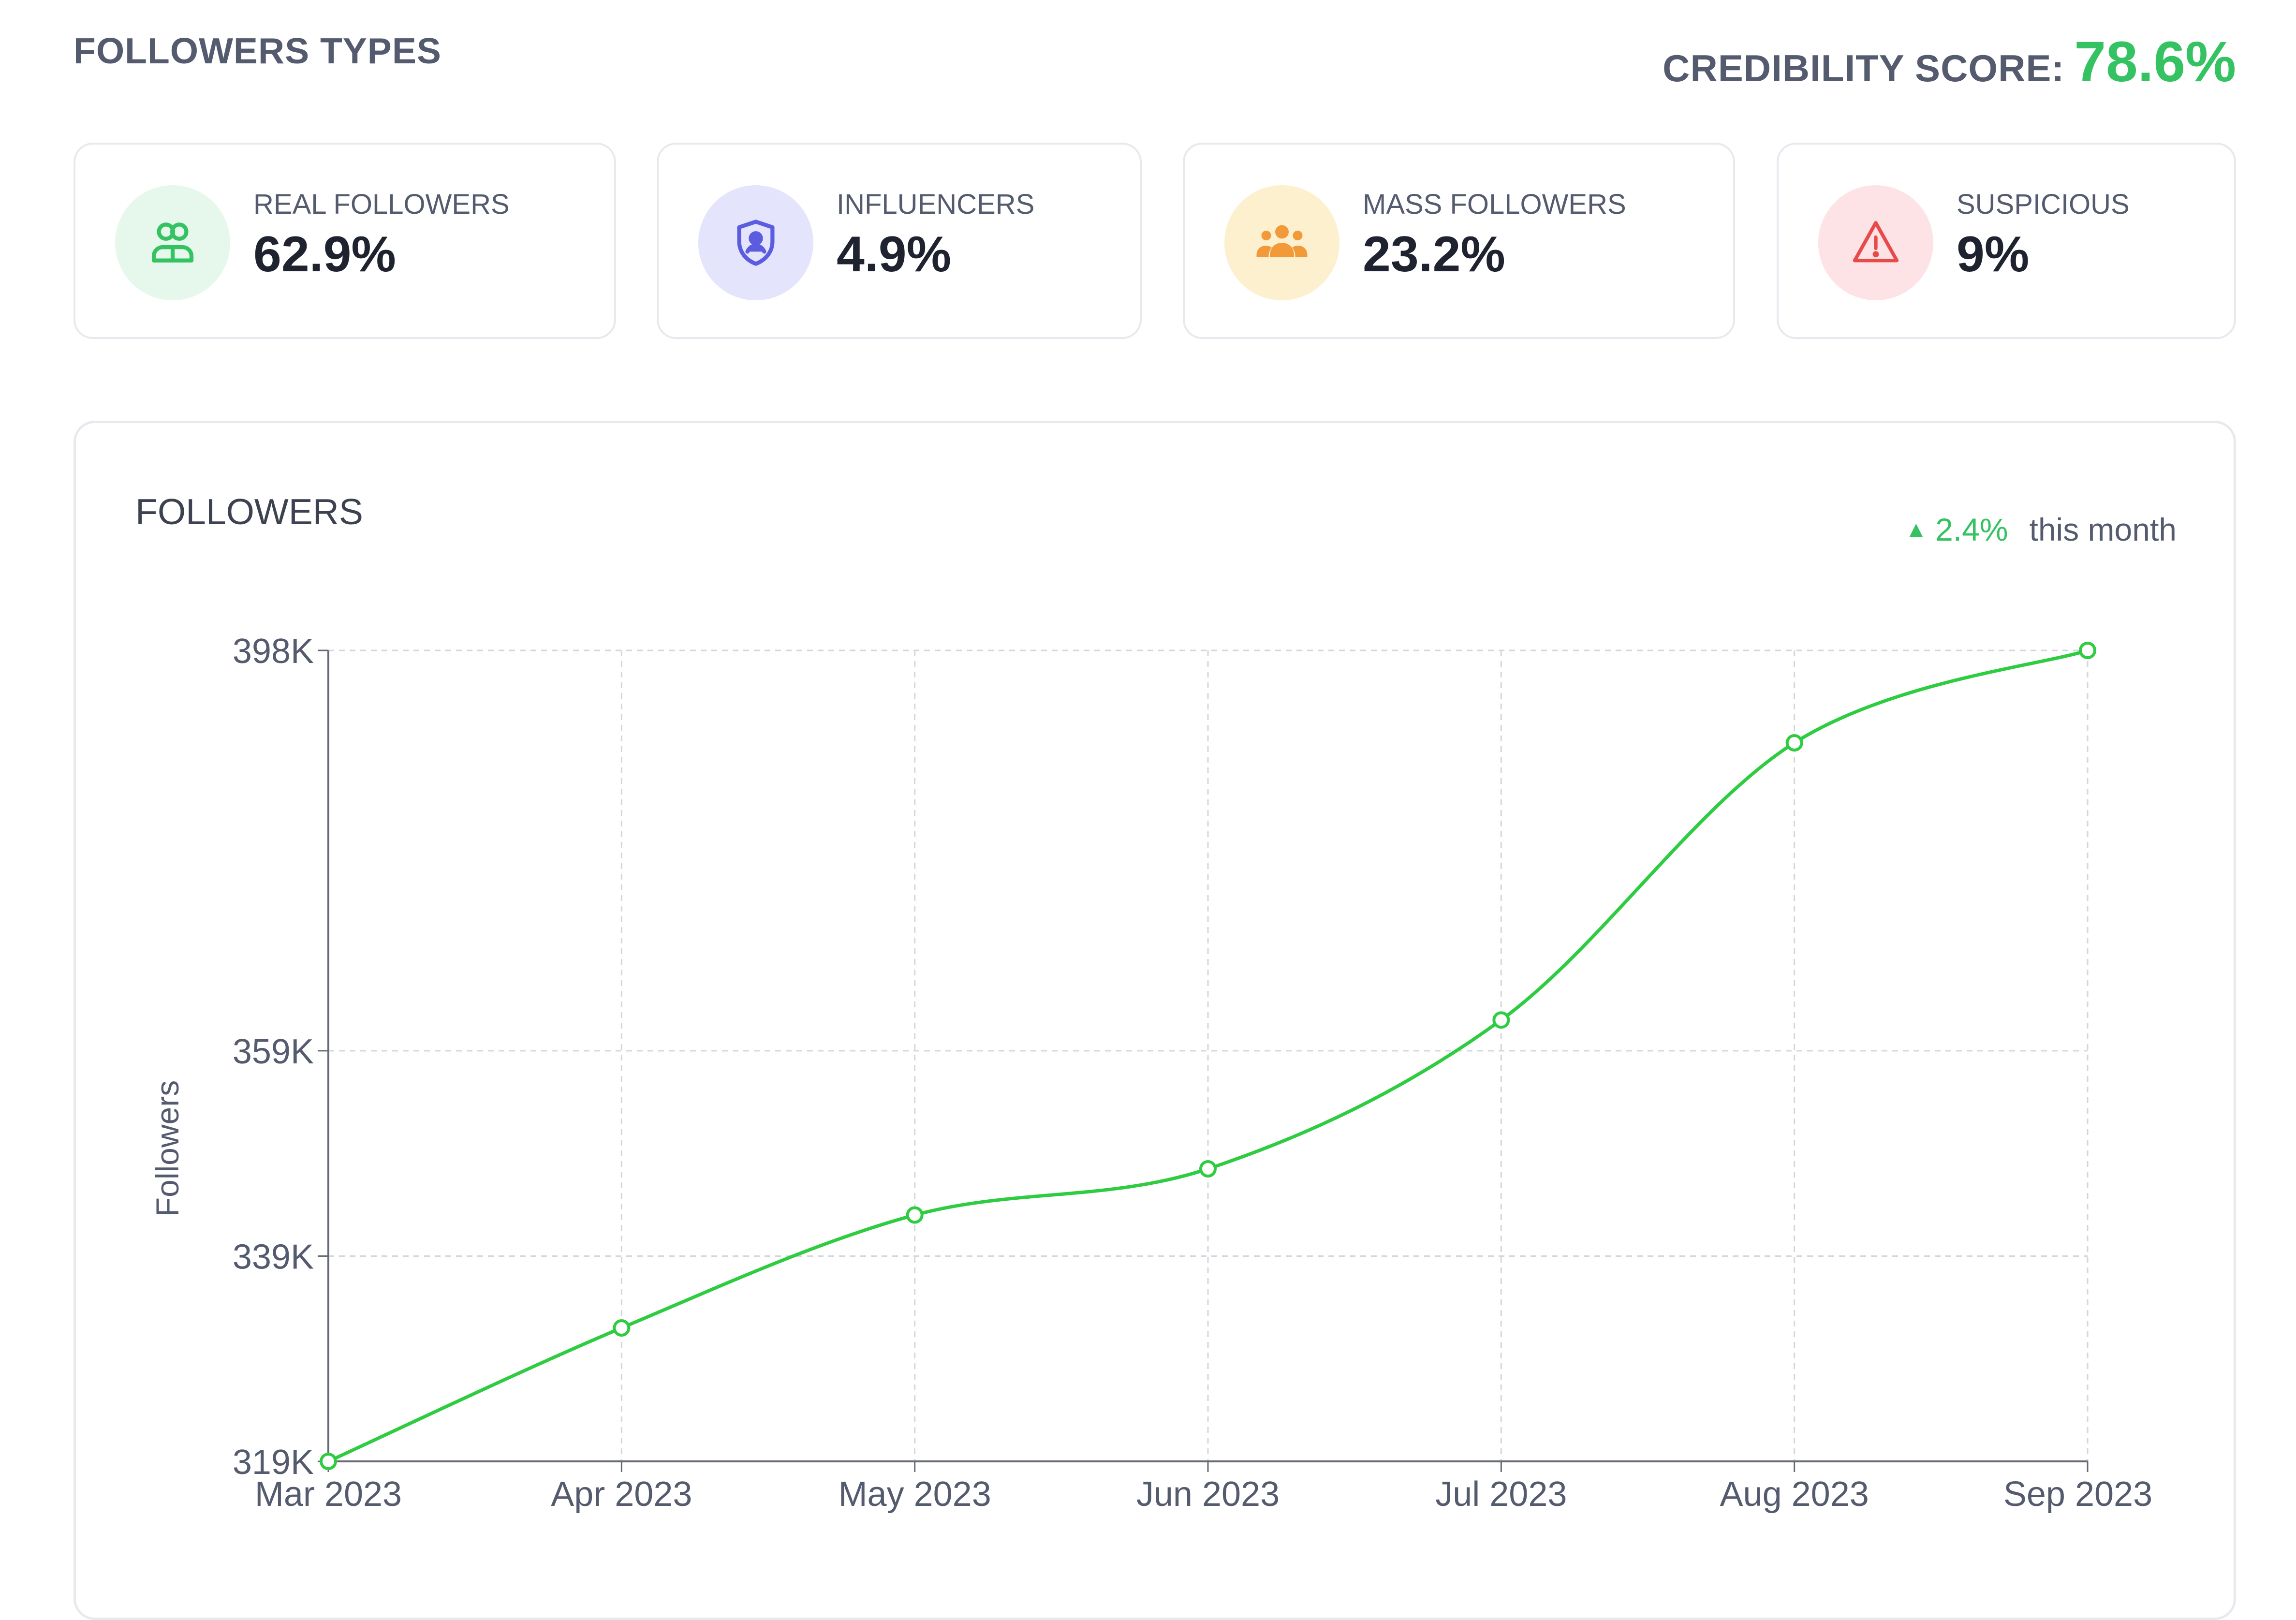 The image size is (2296, 1620). I want to click on shield-user-icon, so click(756, 243).